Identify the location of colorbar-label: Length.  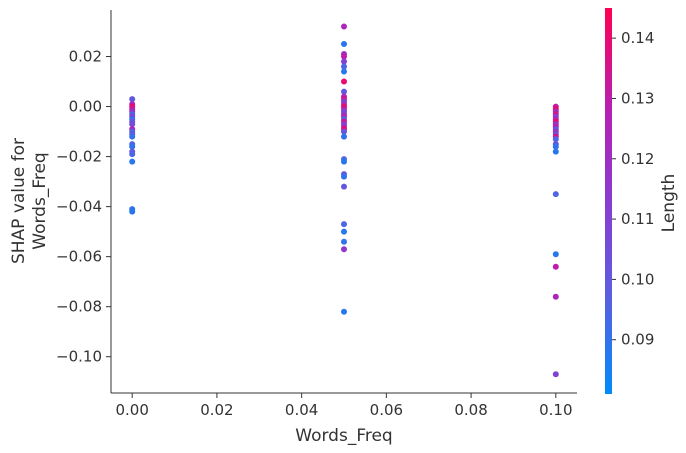
(669, 203).